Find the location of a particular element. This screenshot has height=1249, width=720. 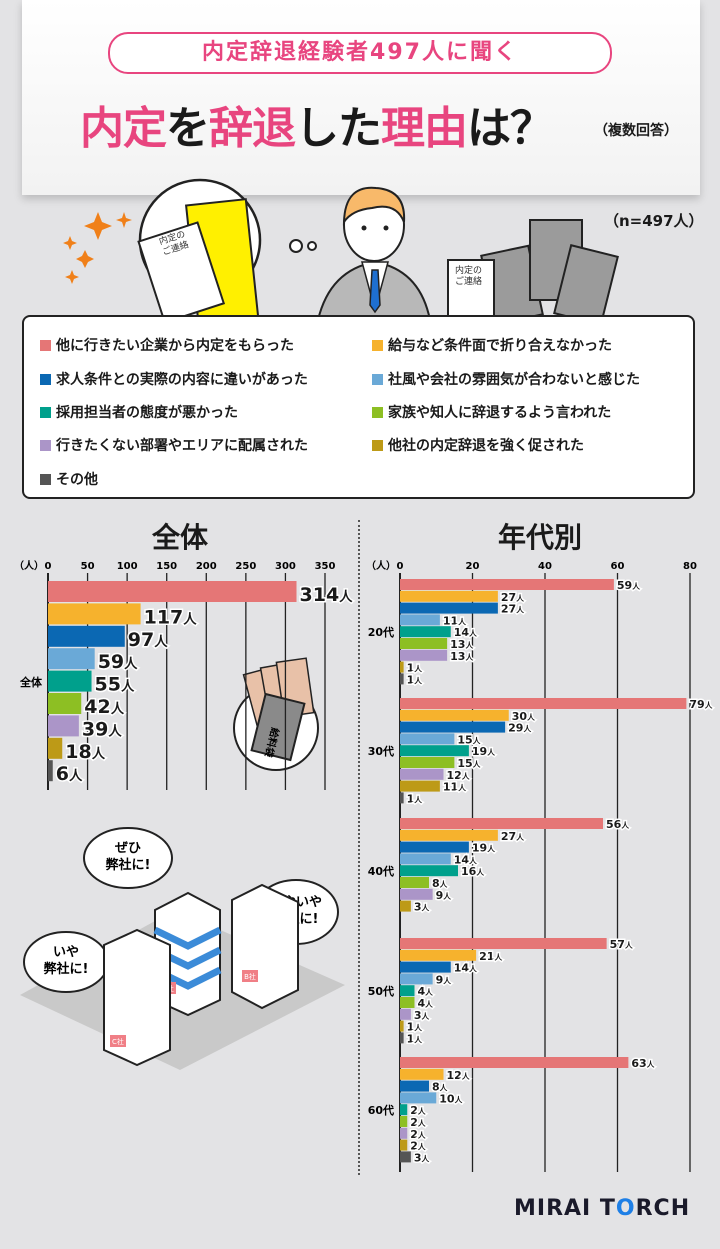

legend-item: その他 is located at coordinates (69, 479).